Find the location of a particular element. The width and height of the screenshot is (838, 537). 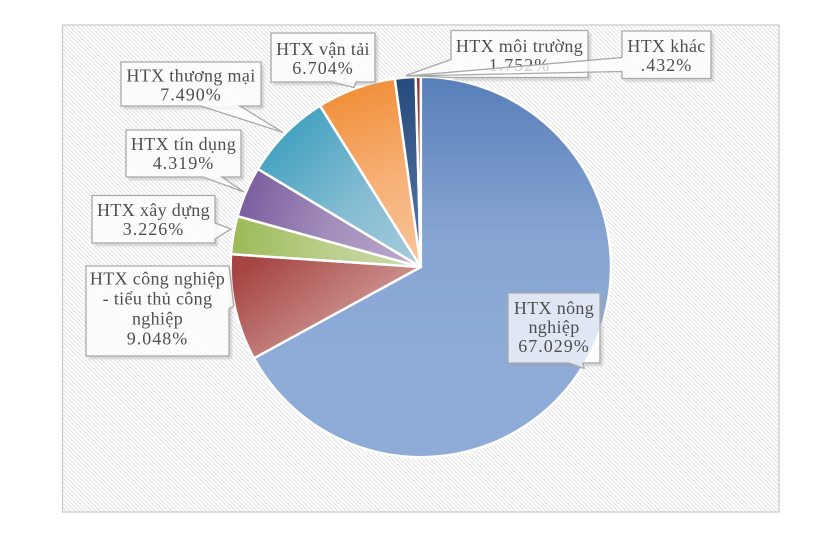

svg-text: HTX tín dụng is located at coordinates (183, 144).